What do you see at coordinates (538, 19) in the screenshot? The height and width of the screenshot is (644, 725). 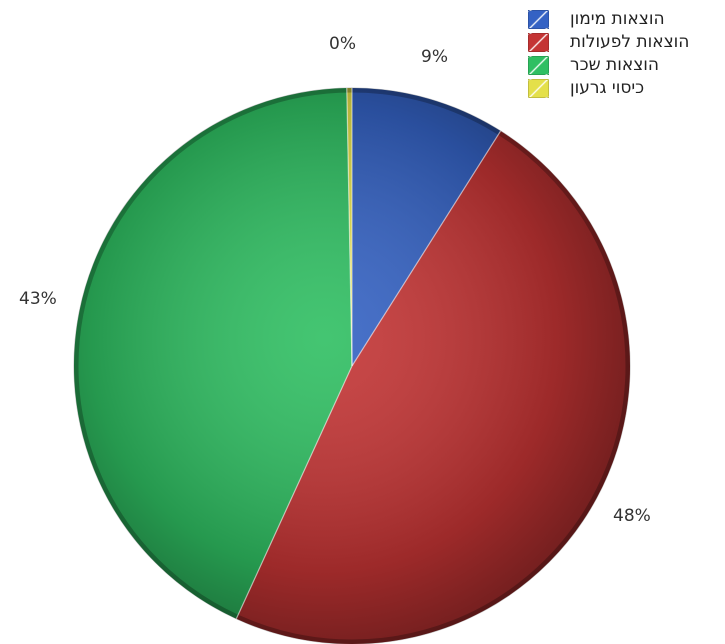 I see `legend-swatch-funding` at bounding box center [538, 19].